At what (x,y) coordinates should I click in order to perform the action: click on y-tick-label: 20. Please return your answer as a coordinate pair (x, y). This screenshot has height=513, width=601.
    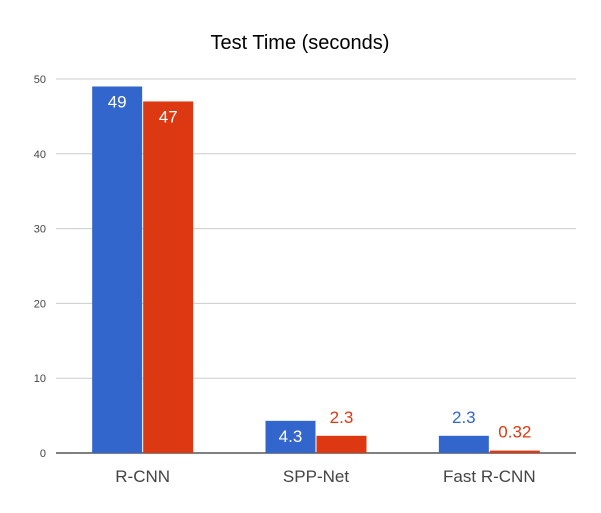
    Looking at the image, I should click on (40, 304).